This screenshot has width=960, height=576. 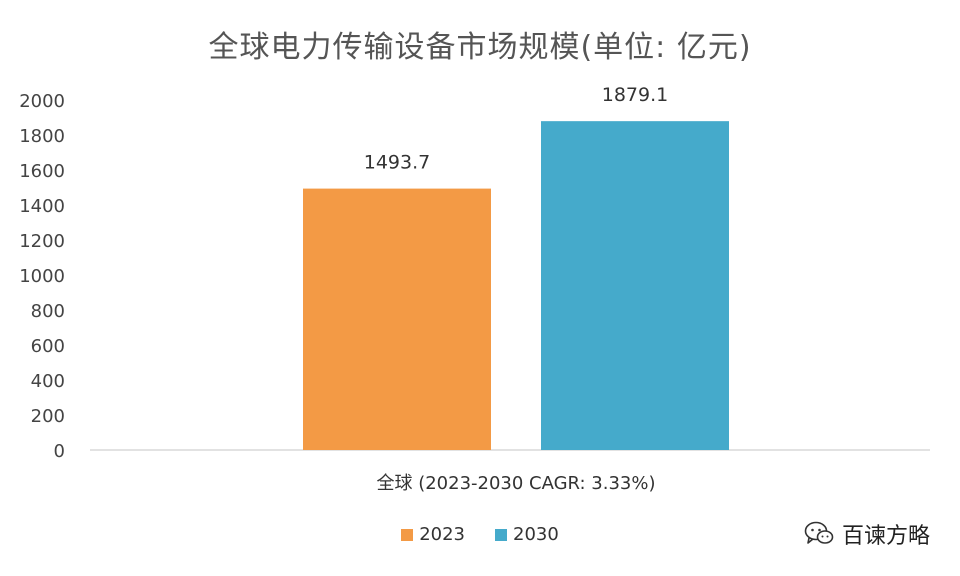 What do you see at coordinates (397, 163) in the screenshot?
I see `data-label: 1493.7` at bounding box center [397, 163].